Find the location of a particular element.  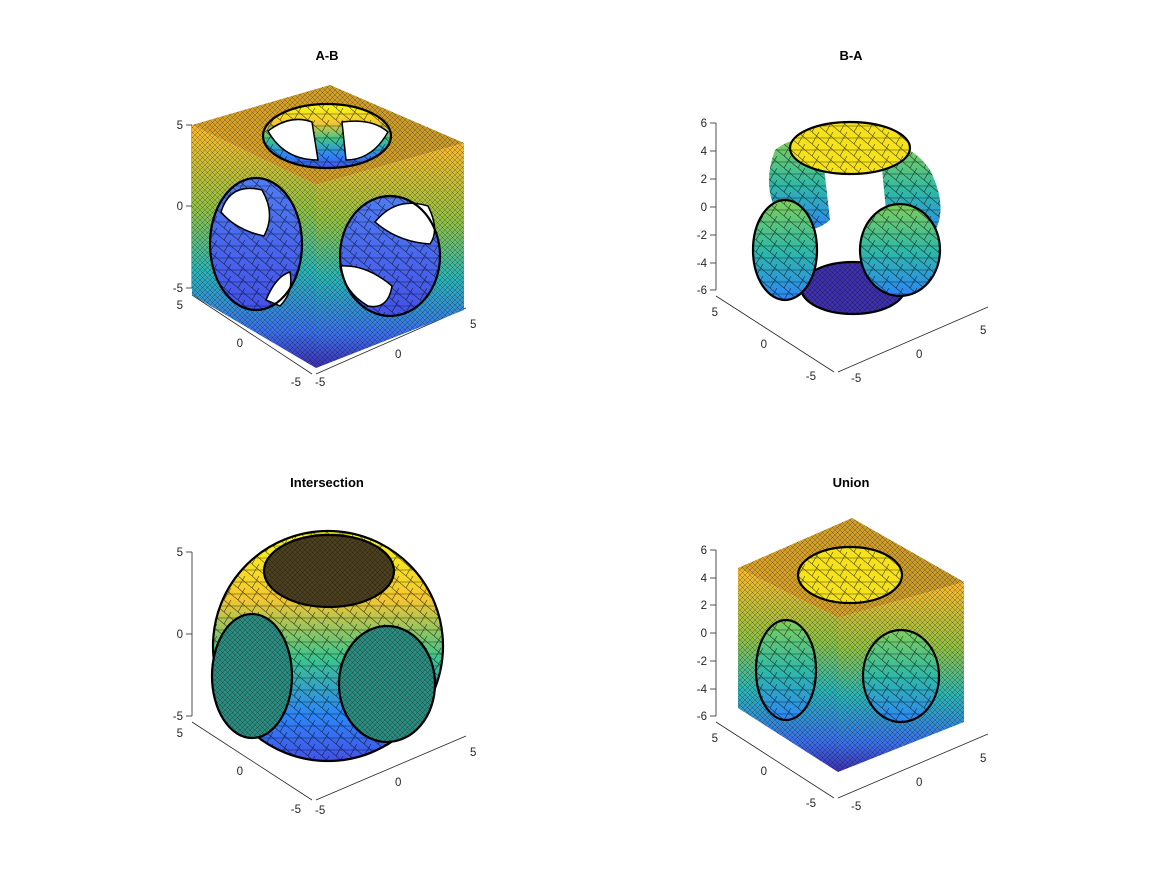

top-cap-mesh is located at coordinates (850, 148).